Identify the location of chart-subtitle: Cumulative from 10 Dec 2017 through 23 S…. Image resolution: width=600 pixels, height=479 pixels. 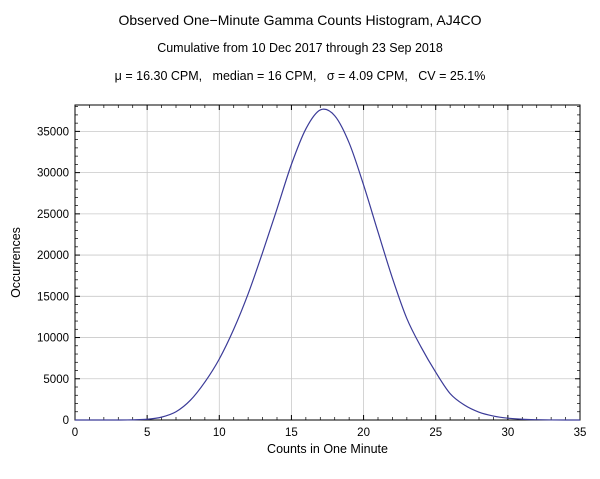
(300, 48).